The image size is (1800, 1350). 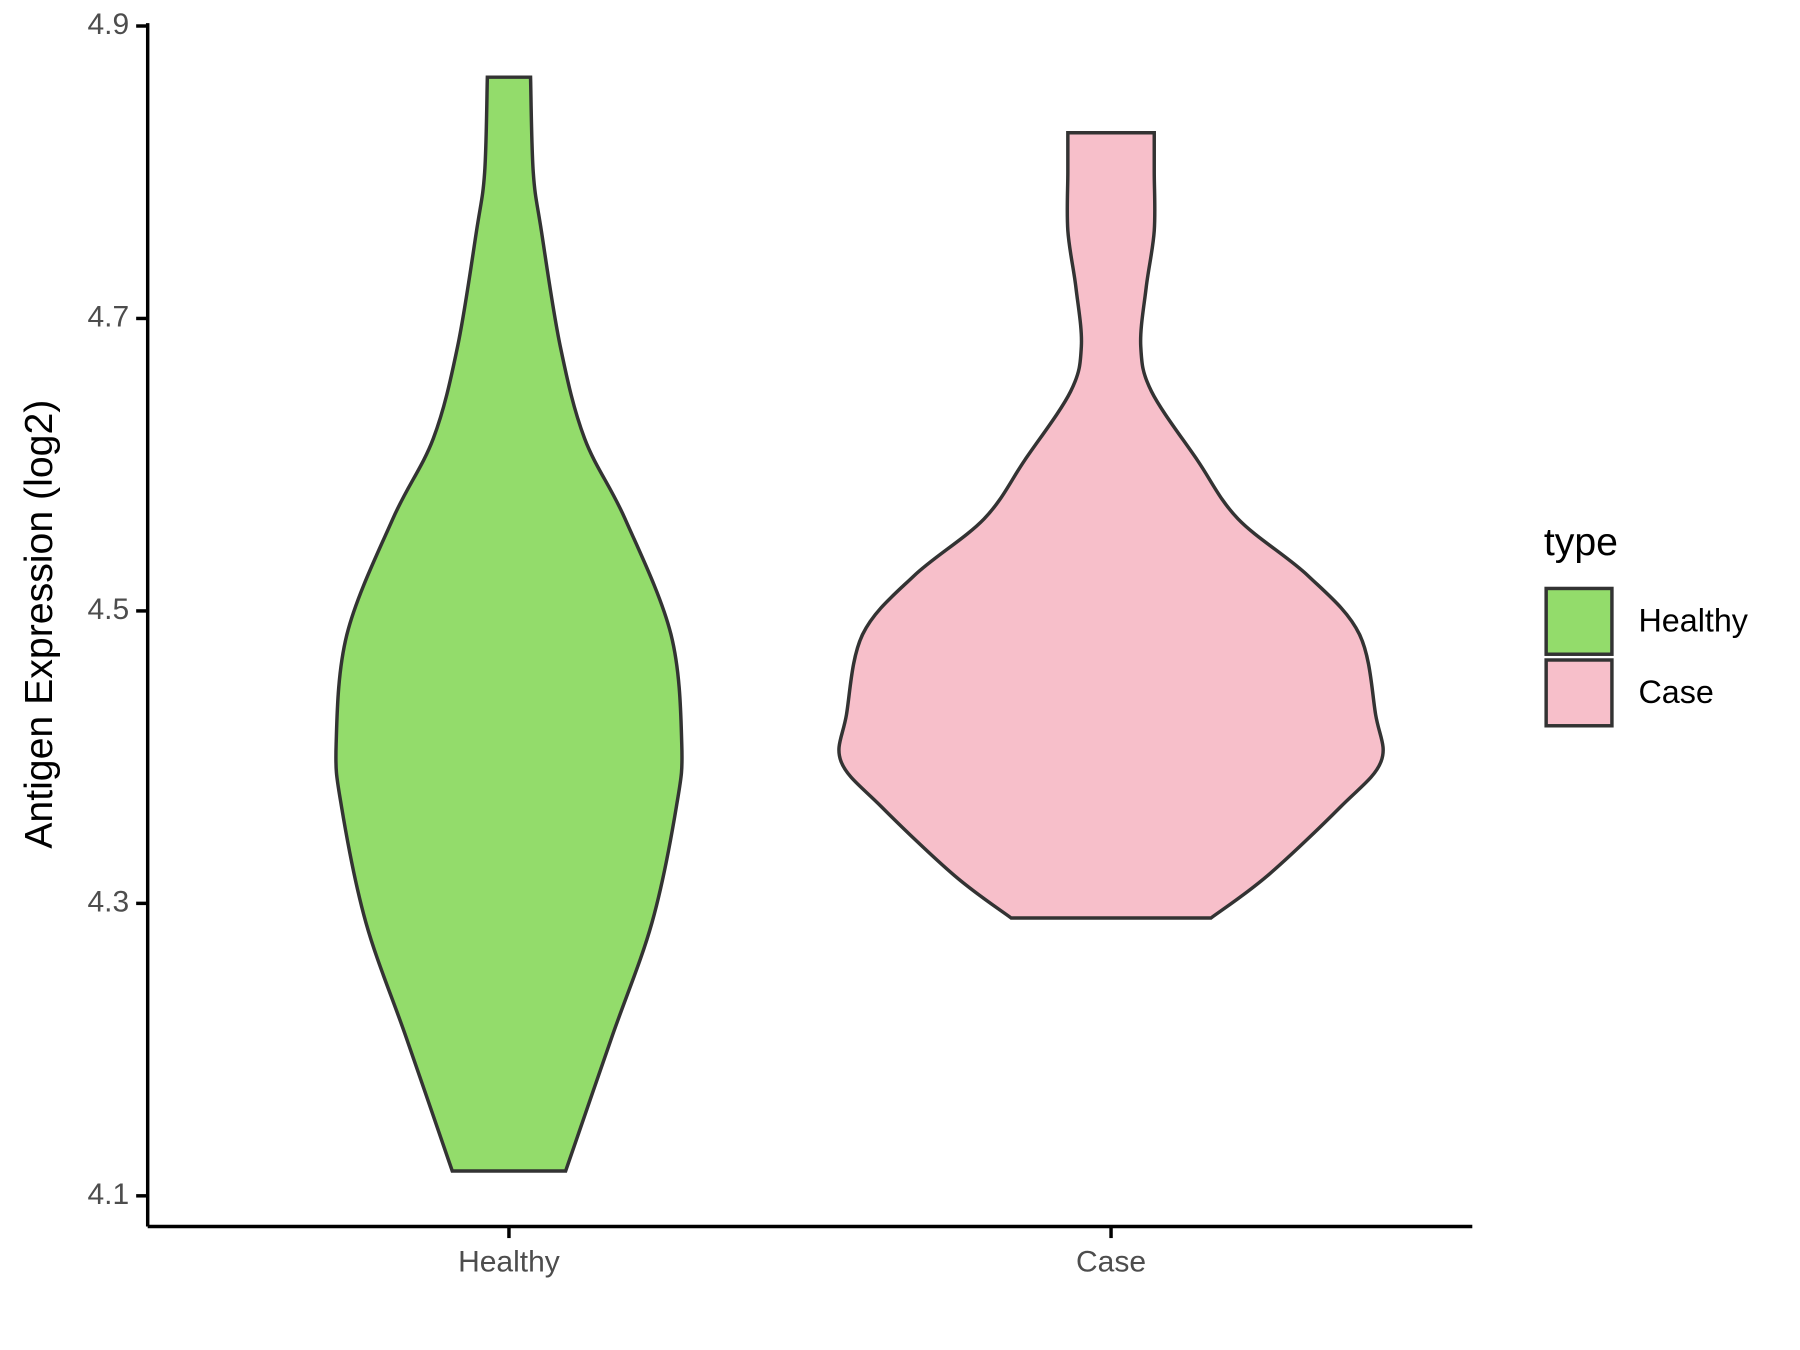 What do you see at coordinates (109, 316) in the screenshot?
I see `y-tick-label: 4.7` at bounding box center [109, 316].